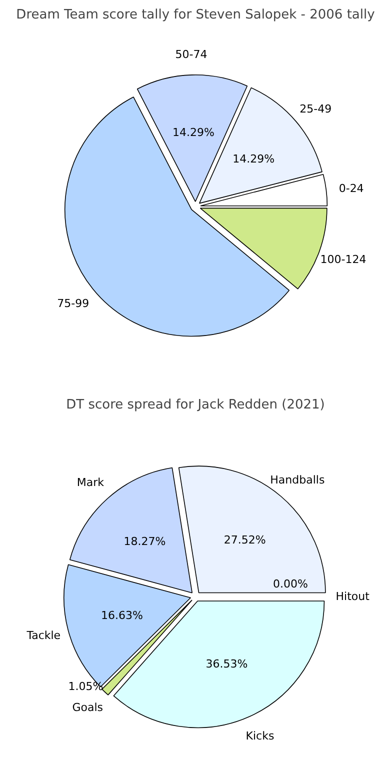  Describe the element at coordinates (122, 615) in the screenshot. I see `data-label: 16.63%` at that location.